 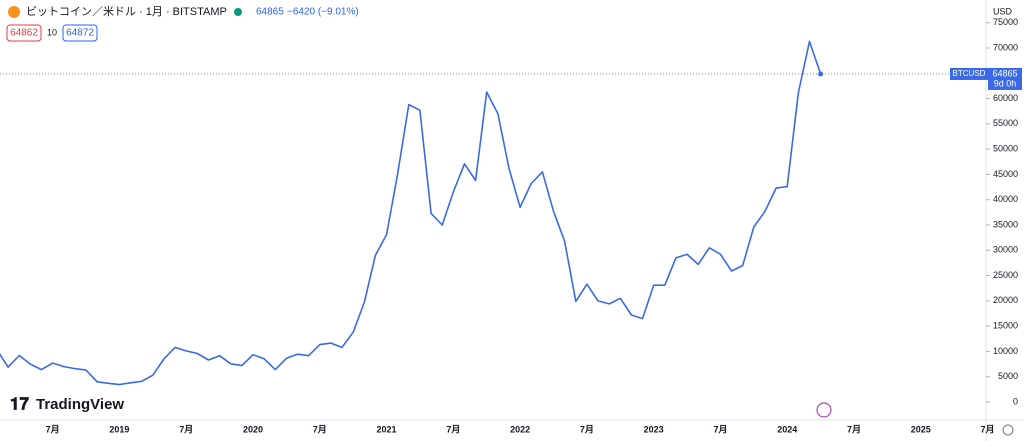 What do you see at coordinates (1005, 300) in the screenshot?
I see `y-tick-label: 20000` at bounding box center [1005, 300].